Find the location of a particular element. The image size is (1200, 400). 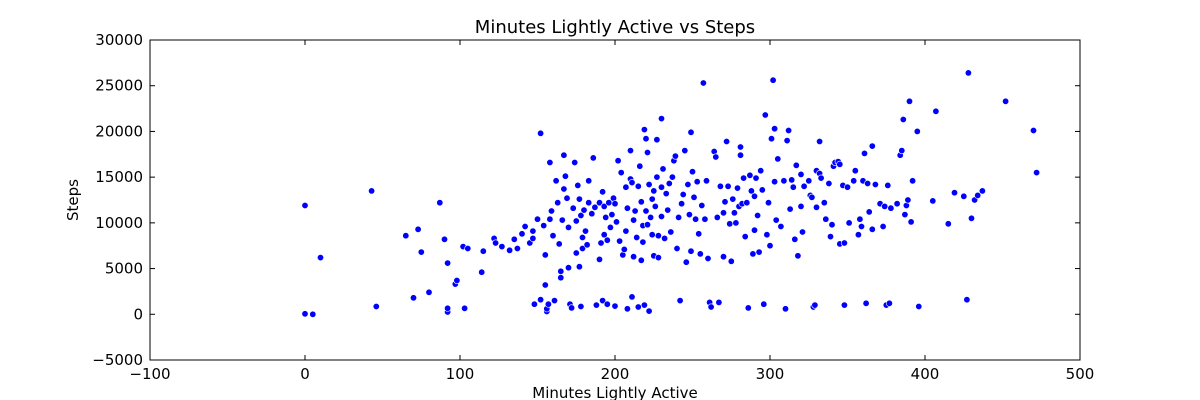

x-tick-label: 0 is located at coordinates (305, 374).